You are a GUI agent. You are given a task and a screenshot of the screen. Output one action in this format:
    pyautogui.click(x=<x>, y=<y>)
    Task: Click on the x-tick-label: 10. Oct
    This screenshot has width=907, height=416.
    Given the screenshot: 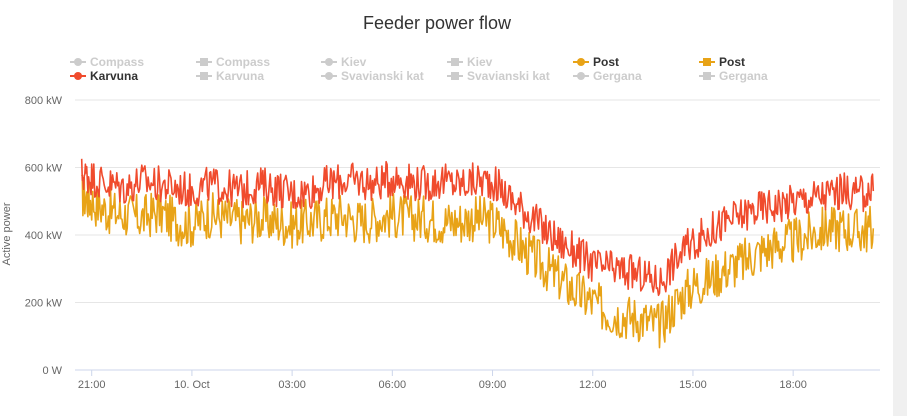 What is the action you would take?
    pyautogui.click(x=191, y=385)
    